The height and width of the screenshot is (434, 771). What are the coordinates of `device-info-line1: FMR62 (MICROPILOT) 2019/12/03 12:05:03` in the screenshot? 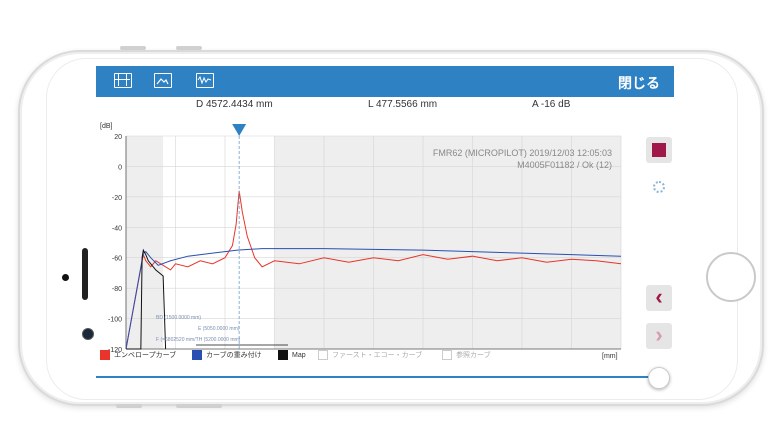 It's located at (522, 153).